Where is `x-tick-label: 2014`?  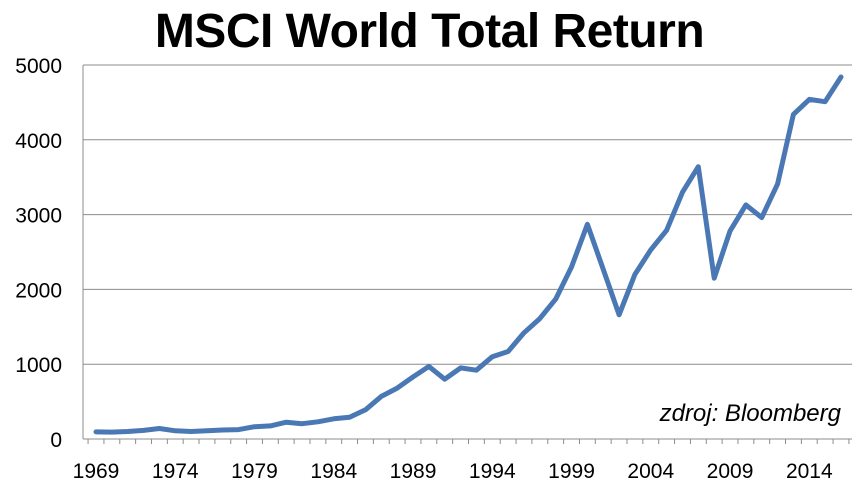
x-tick-label: 2014 is located at coordinates (809, 471).